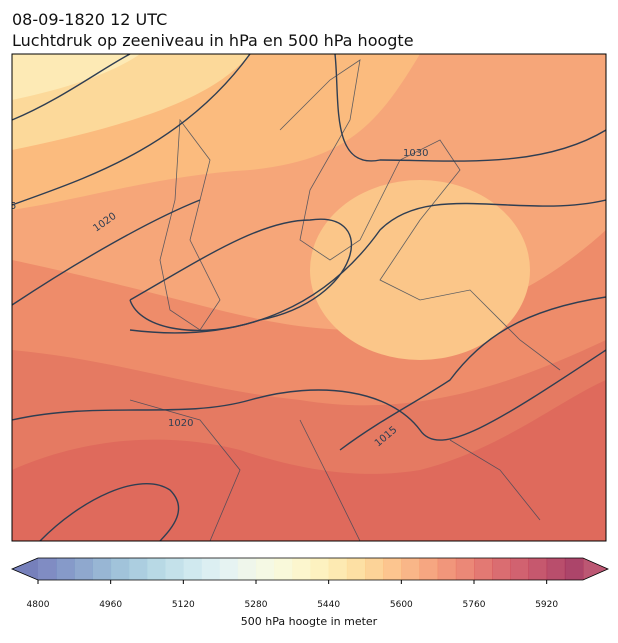 The width and height of the screenshot is (618, 643). I want to click on colorbar-tick-label: 5920, so click(546, 605).